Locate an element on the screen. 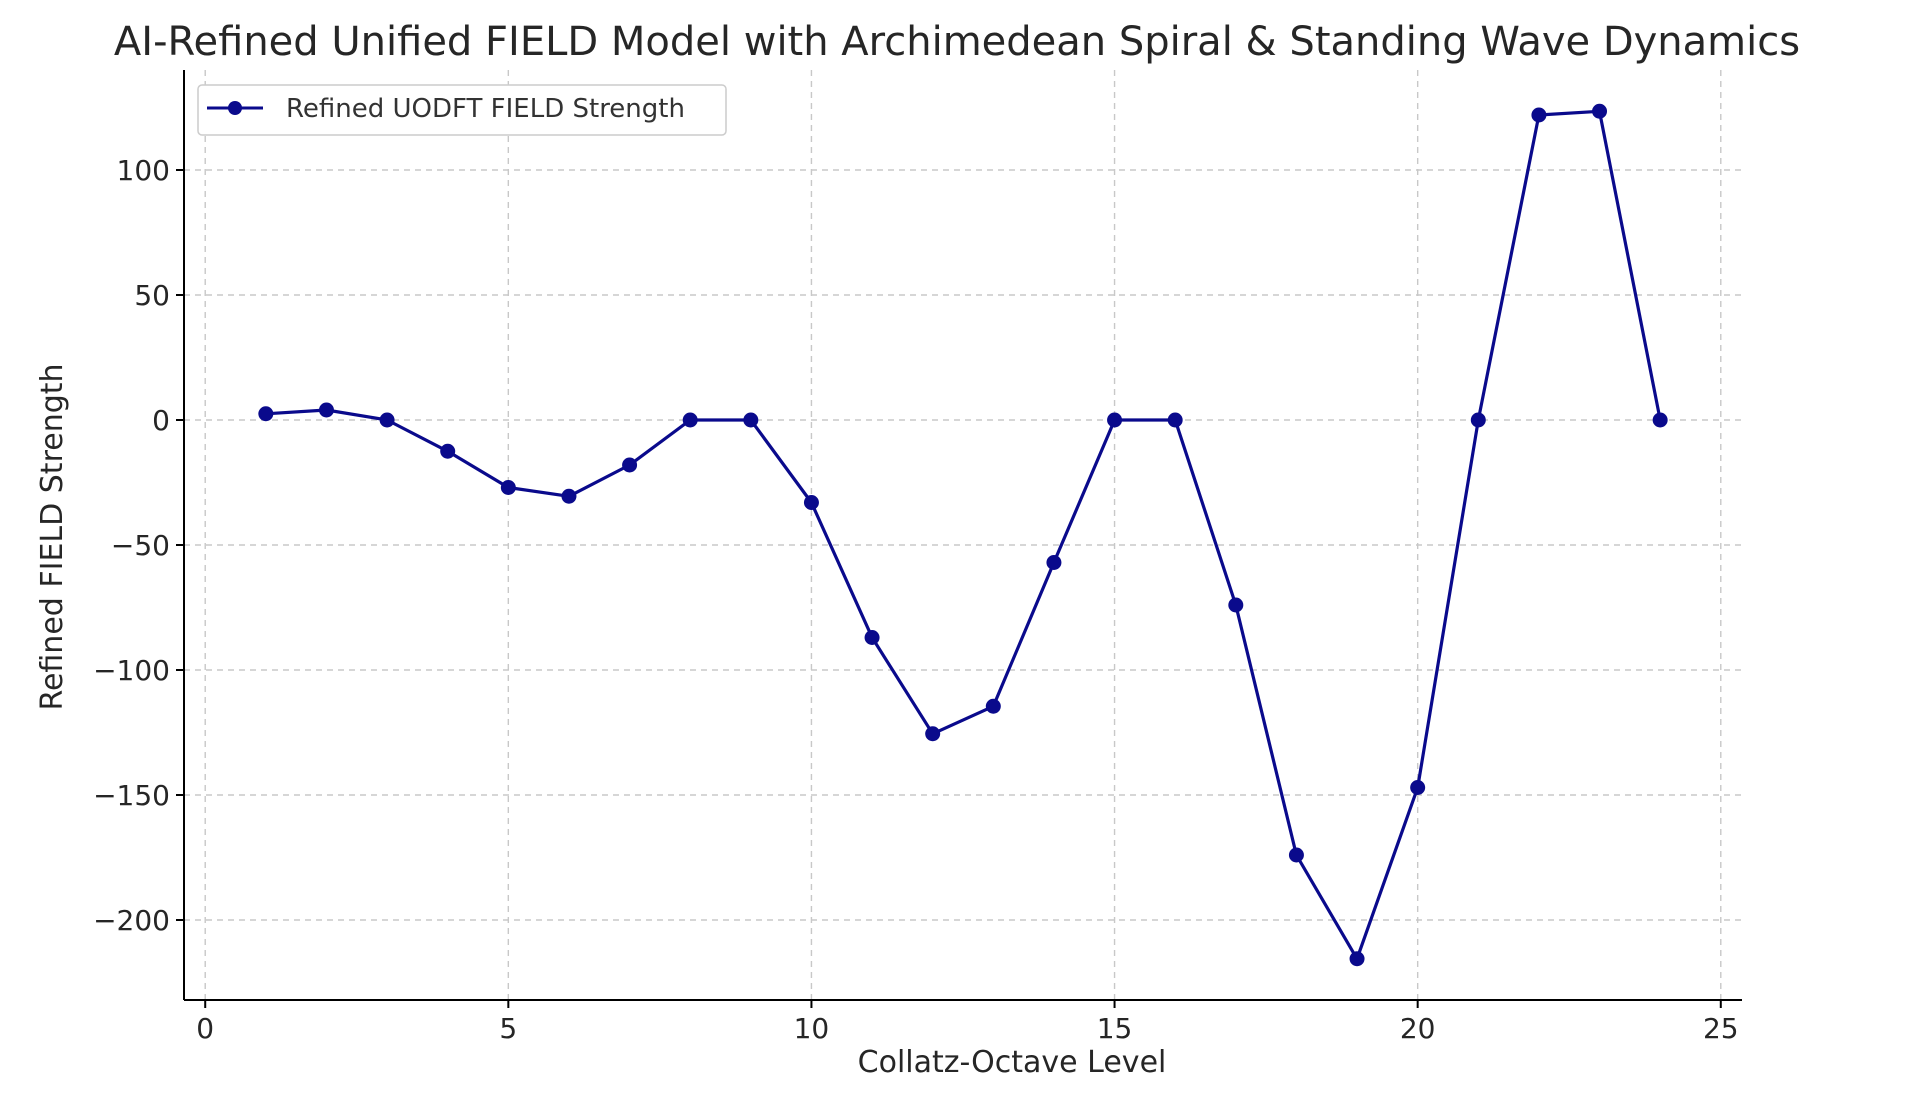  y-axis-ticks: −200 −150 −100 −50 0 50 100 is located at coordinates (138, 545).